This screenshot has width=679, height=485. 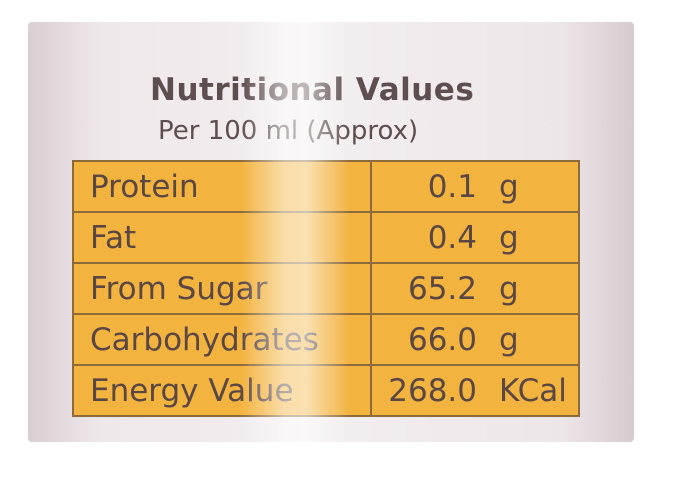 I want to click on nutrient-amount: 65.2 g, so click(x=475, y=288).